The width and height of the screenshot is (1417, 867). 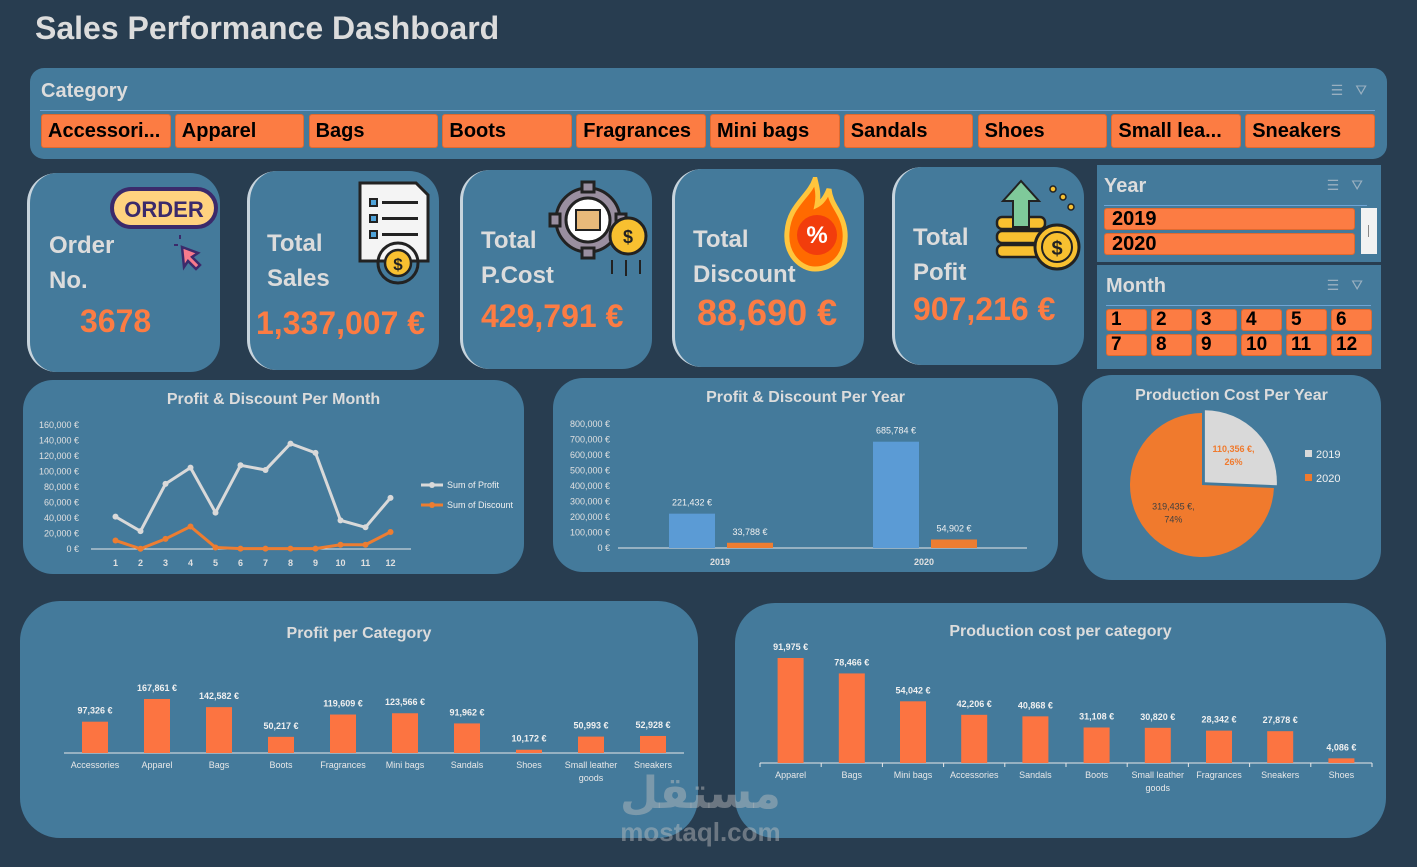 What do you see at coordinates (1229, 244) in the screenshot?
I see `year-tile-2020: 2020` at bounding box center [1229, 244].